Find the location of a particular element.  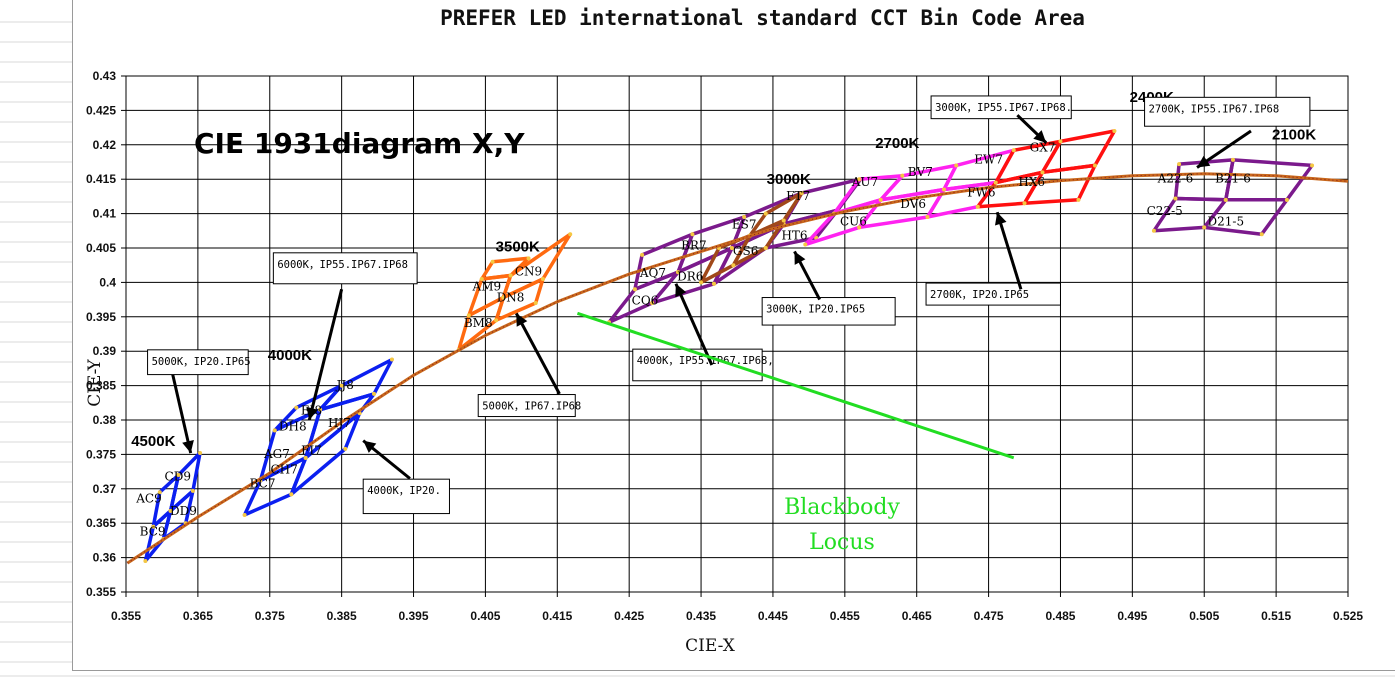

x-tick-label: 0.475 is located at coordinates (989, 616).